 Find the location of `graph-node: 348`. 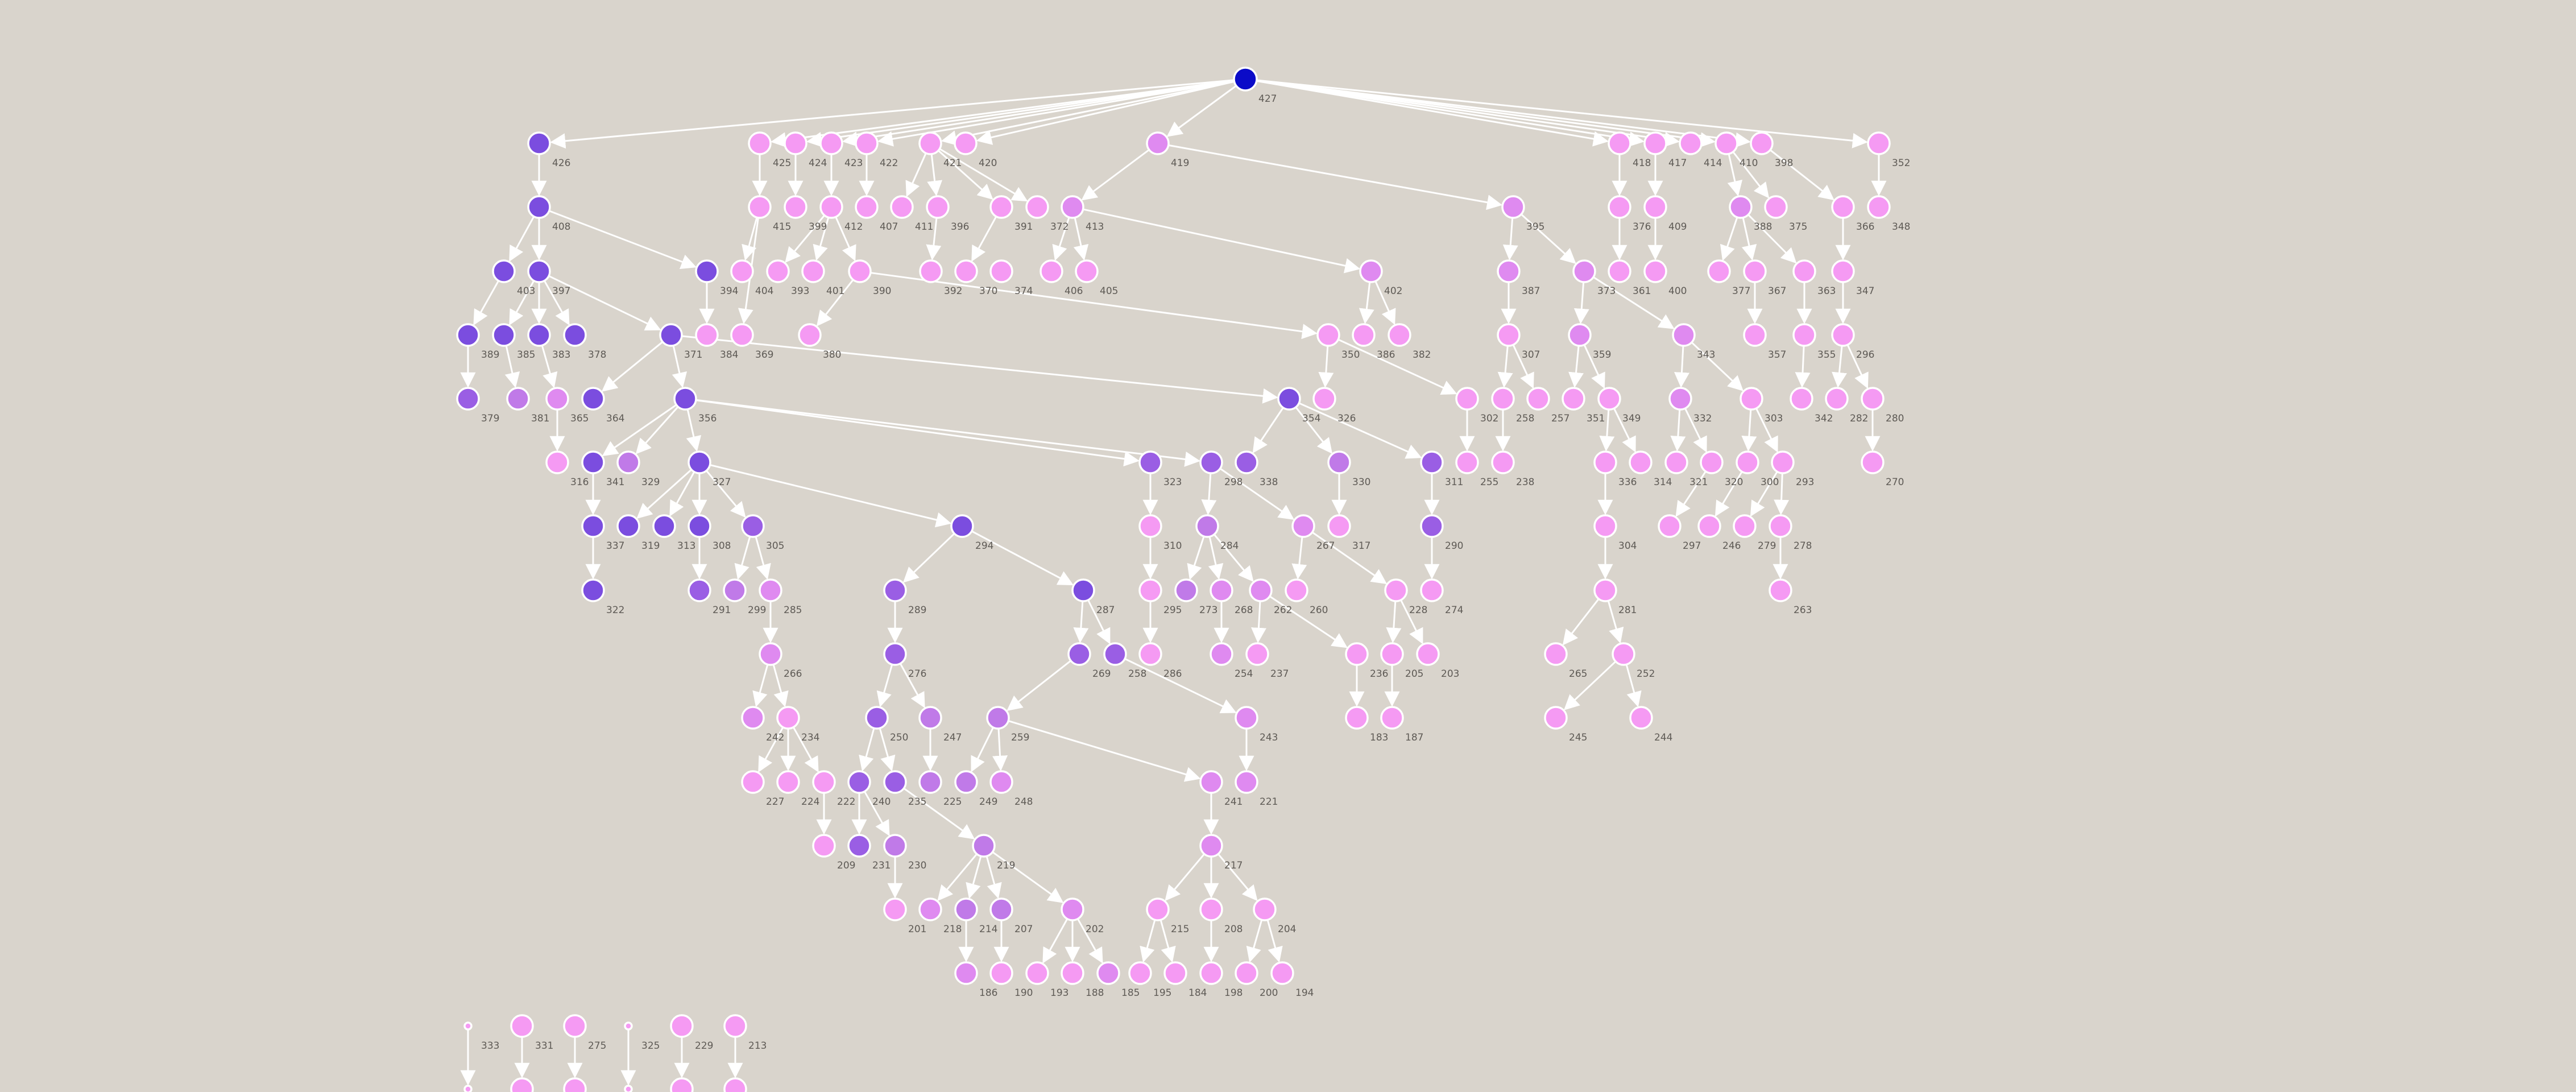

graph-node: 348 is located at coordinates (1888, 214).